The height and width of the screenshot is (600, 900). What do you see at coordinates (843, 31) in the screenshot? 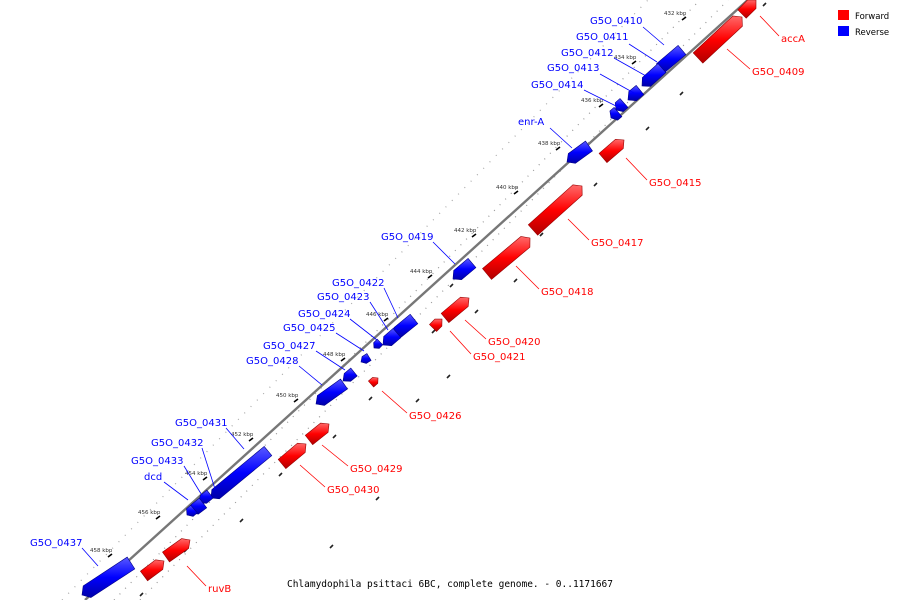
I see `legend-reverse-swatch` at bounding box center [843, 31].